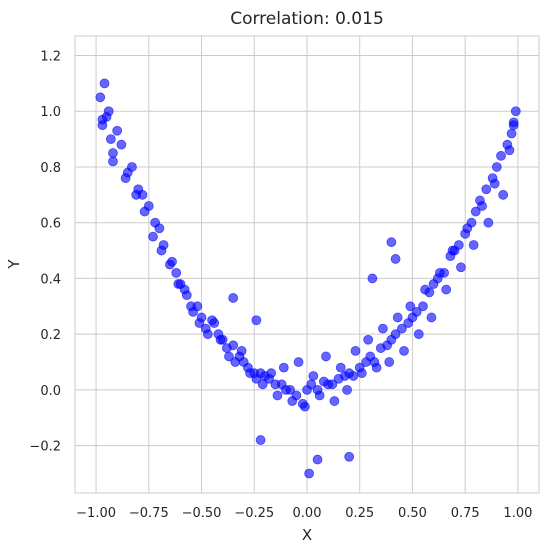 This screenshot has height=552, width=548. What do you see at coordinates (149, 513) in the screenshot?
I see `x-tick-label: −0.75` at bounding box center [149, 513].